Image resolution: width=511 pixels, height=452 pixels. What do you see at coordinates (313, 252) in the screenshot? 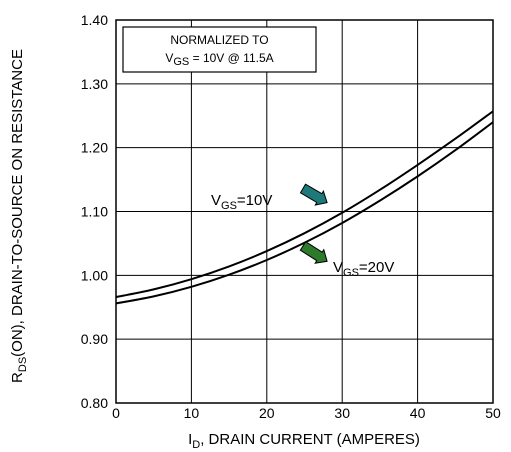
I see `arrow-icon-vgs-20v` at bounding box center [313, 252].